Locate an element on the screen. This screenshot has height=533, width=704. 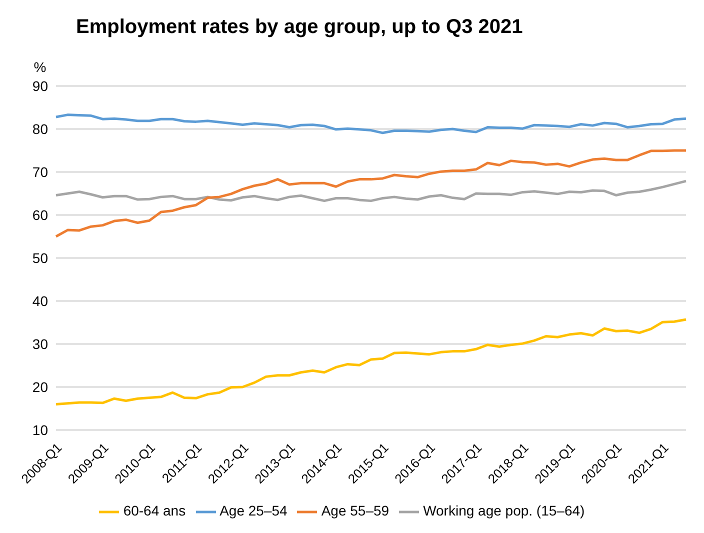
y-tick-label: 90 is located at coordinates (40, 86).